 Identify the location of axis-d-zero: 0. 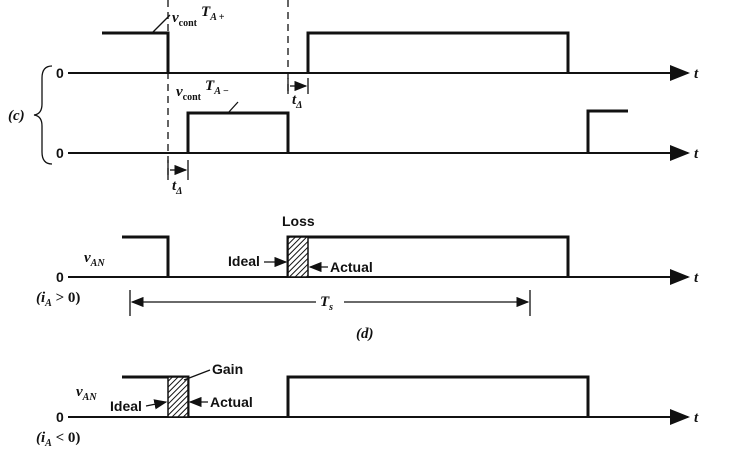
(60, 277).